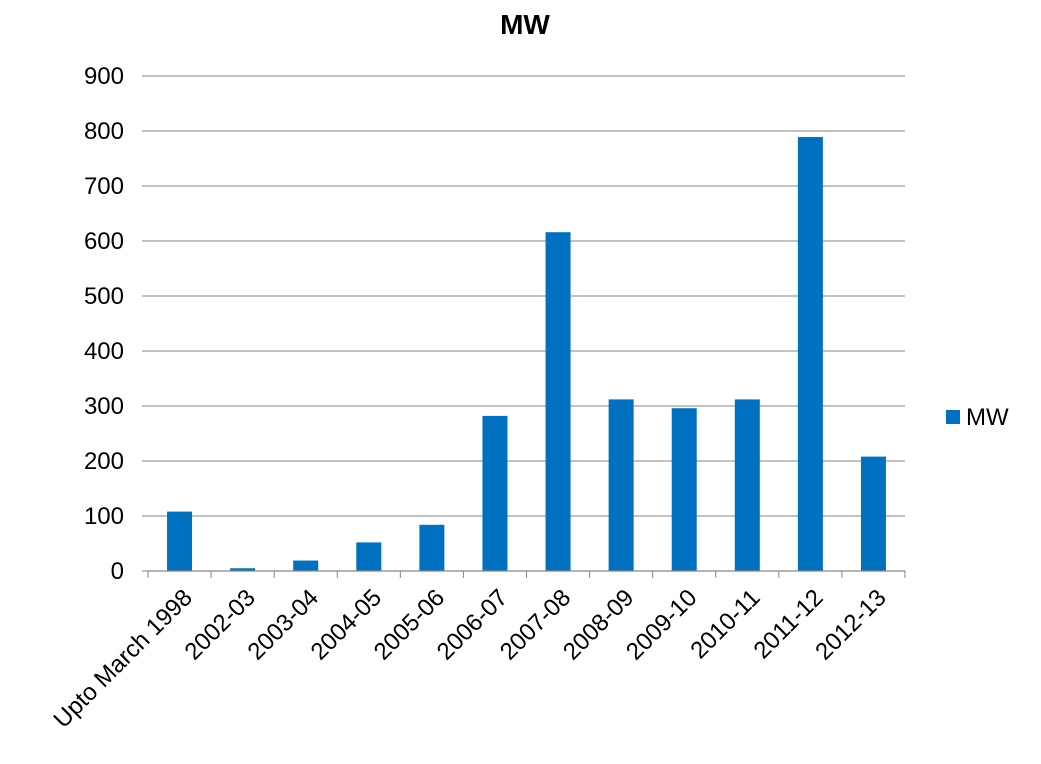  What do you see at coordinates (104, 76) in the screenshot?
I see `y-tick-label: 900` at bounding box center [104, 76].